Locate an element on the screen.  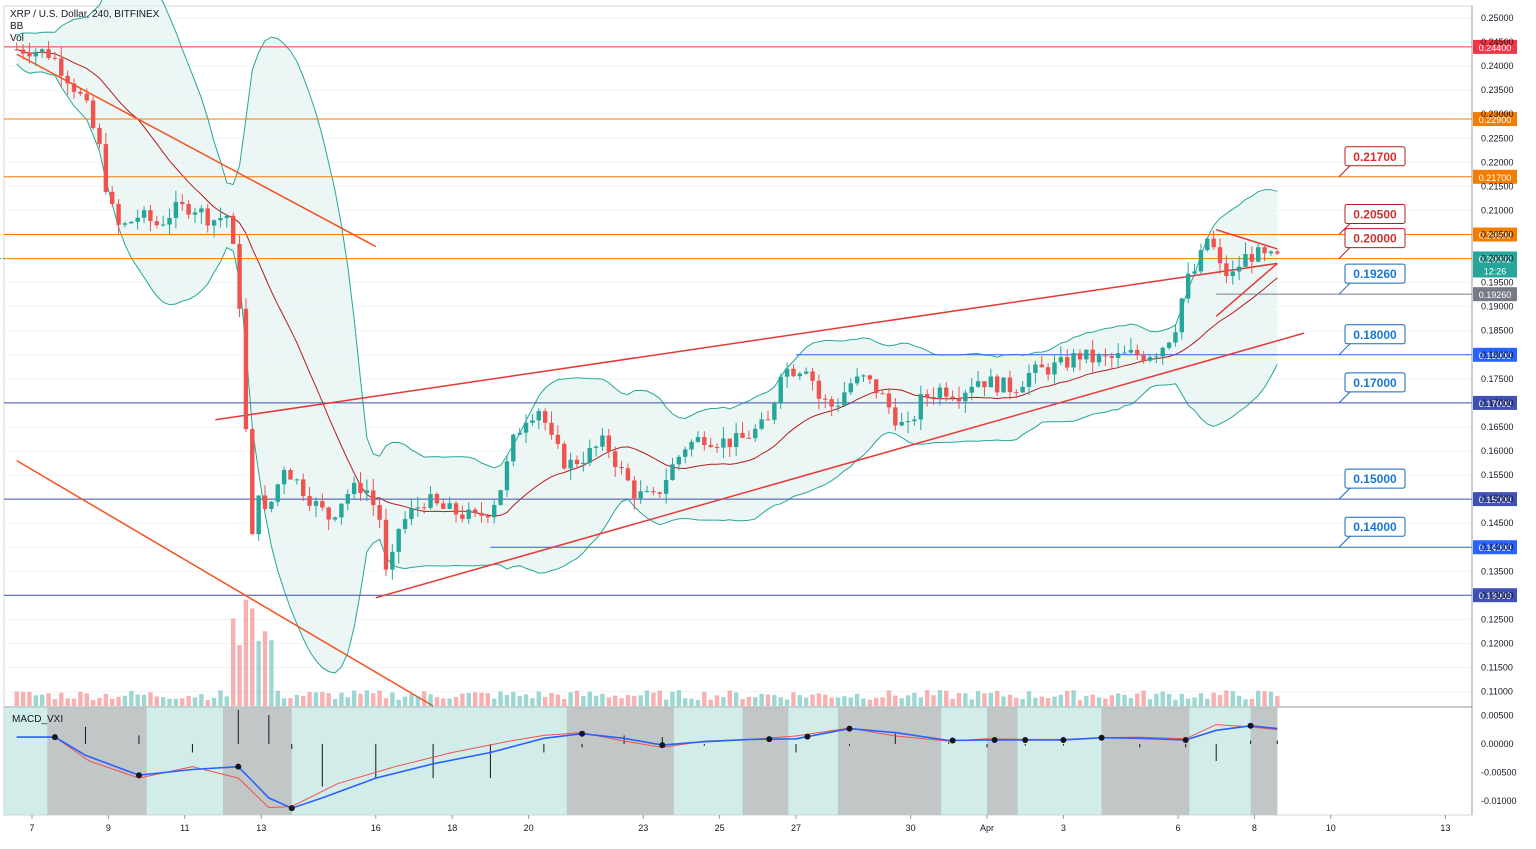
macd-tick-label: -0.01000 is located at coordinates (1499, 801).